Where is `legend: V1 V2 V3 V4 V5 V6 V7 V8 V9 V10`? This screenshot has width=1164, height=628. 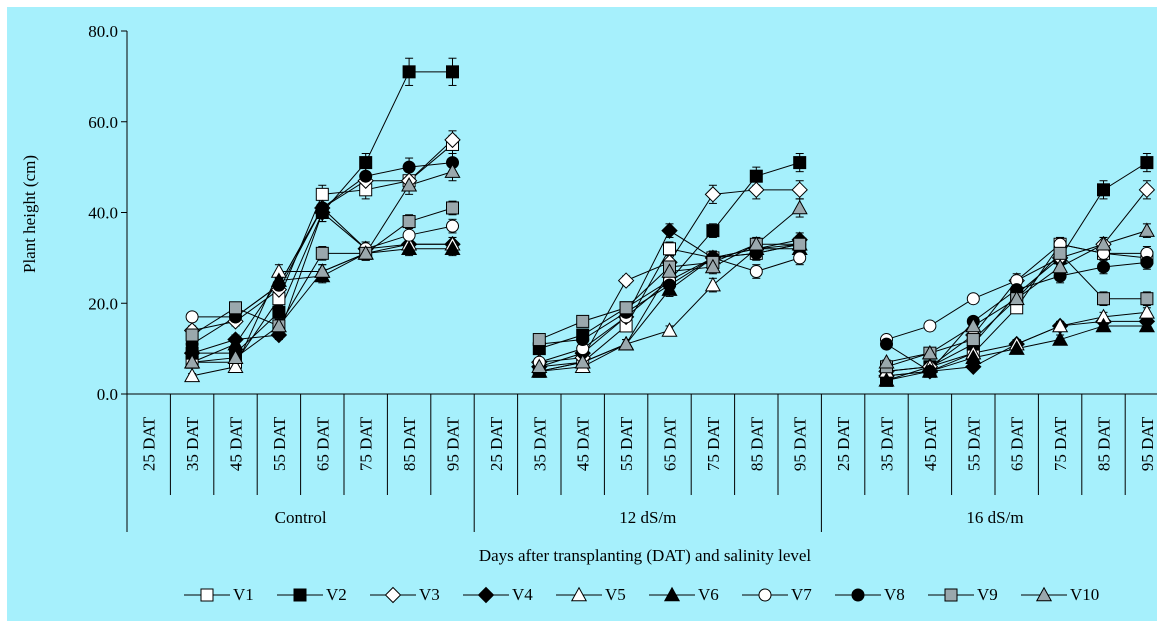
legend: V1 V2 V3 V4 V5 V6 V7 V8 V9 V10 is located at coordinates (641, 594).